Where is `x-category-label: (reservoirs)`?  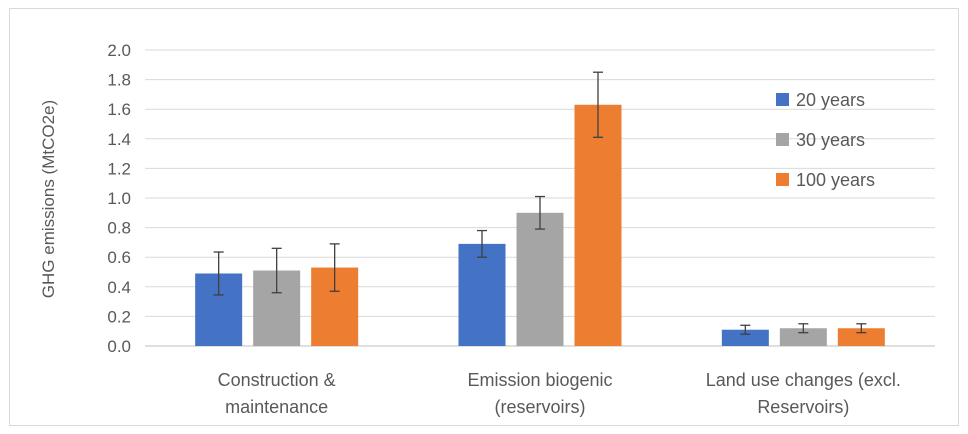 x-category-label: (reservoirs) is located at coordinates (539, 407).